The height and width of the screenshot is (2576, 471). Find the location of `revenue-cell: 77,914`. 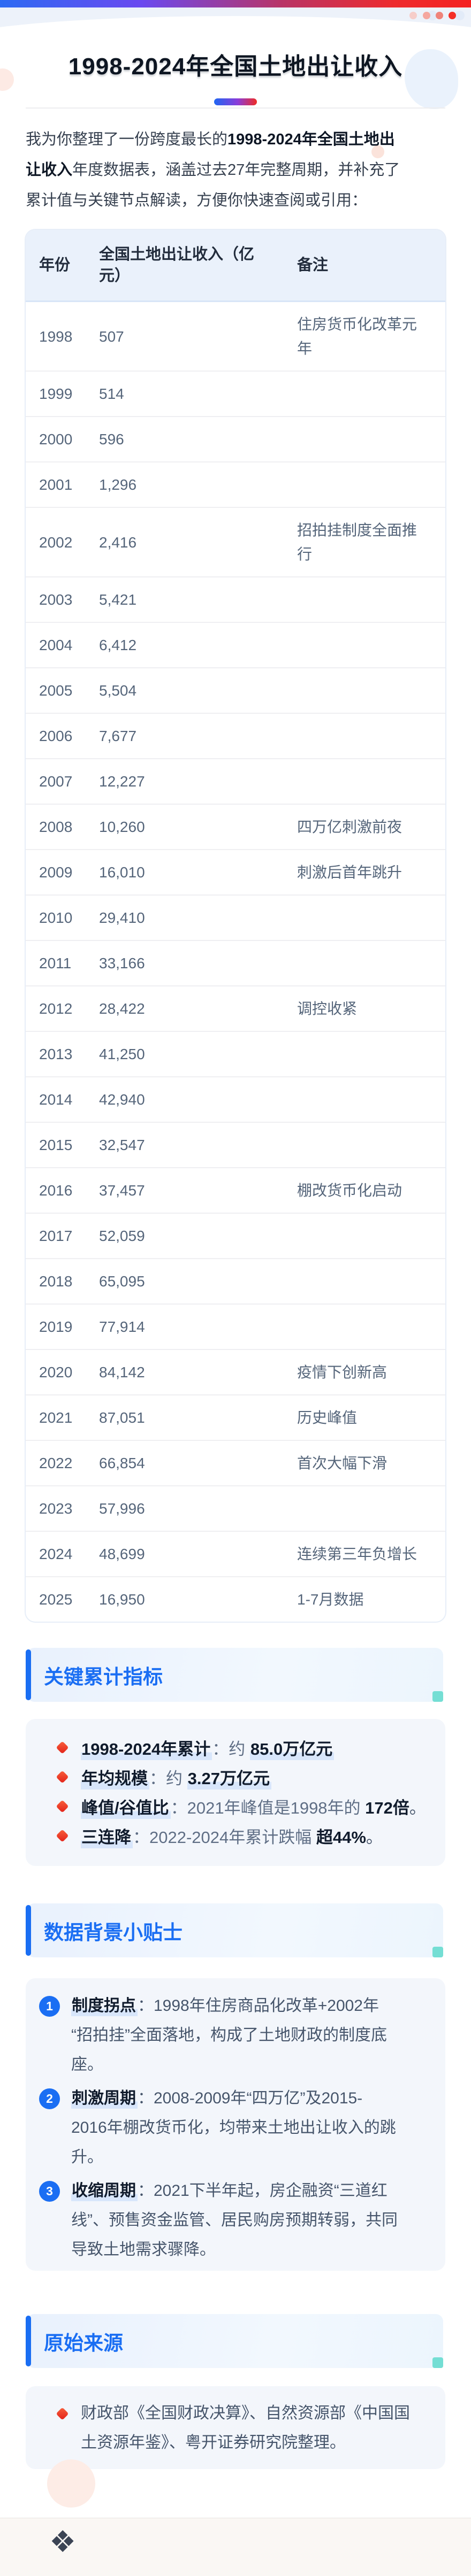

revenue-cell: 77,914 is located at coordinates (122, 1326).